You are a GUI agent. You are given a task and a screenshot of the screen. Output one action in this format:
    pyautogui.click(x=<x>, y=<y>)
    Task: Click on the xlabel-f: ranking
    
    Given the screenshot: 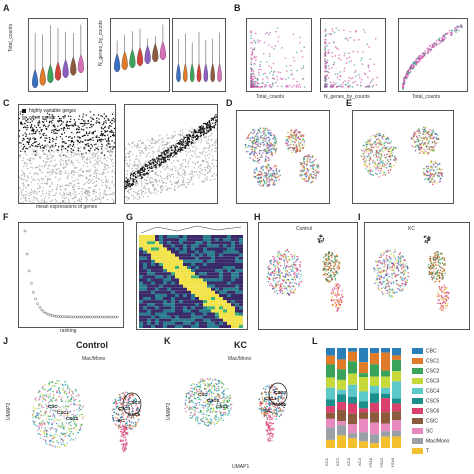 What is the action you would take?
    pyautogui.click(x=68, y=331)
    